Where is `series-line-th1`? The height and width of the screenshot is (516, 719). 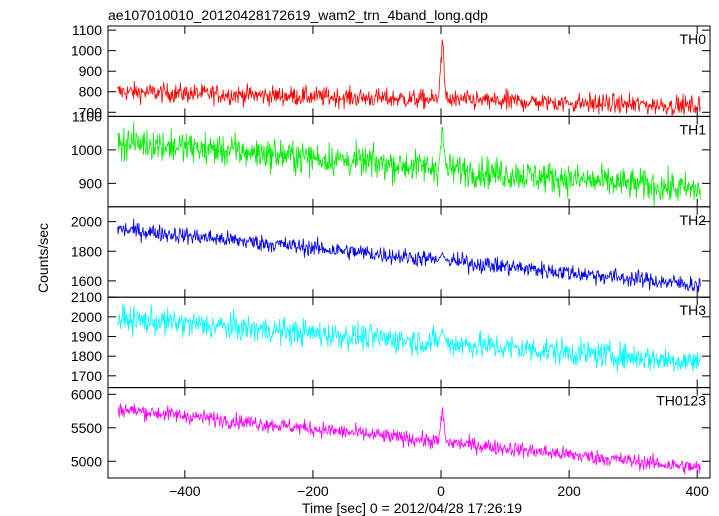
series-line-th1 is located at coordinates (409, 164).